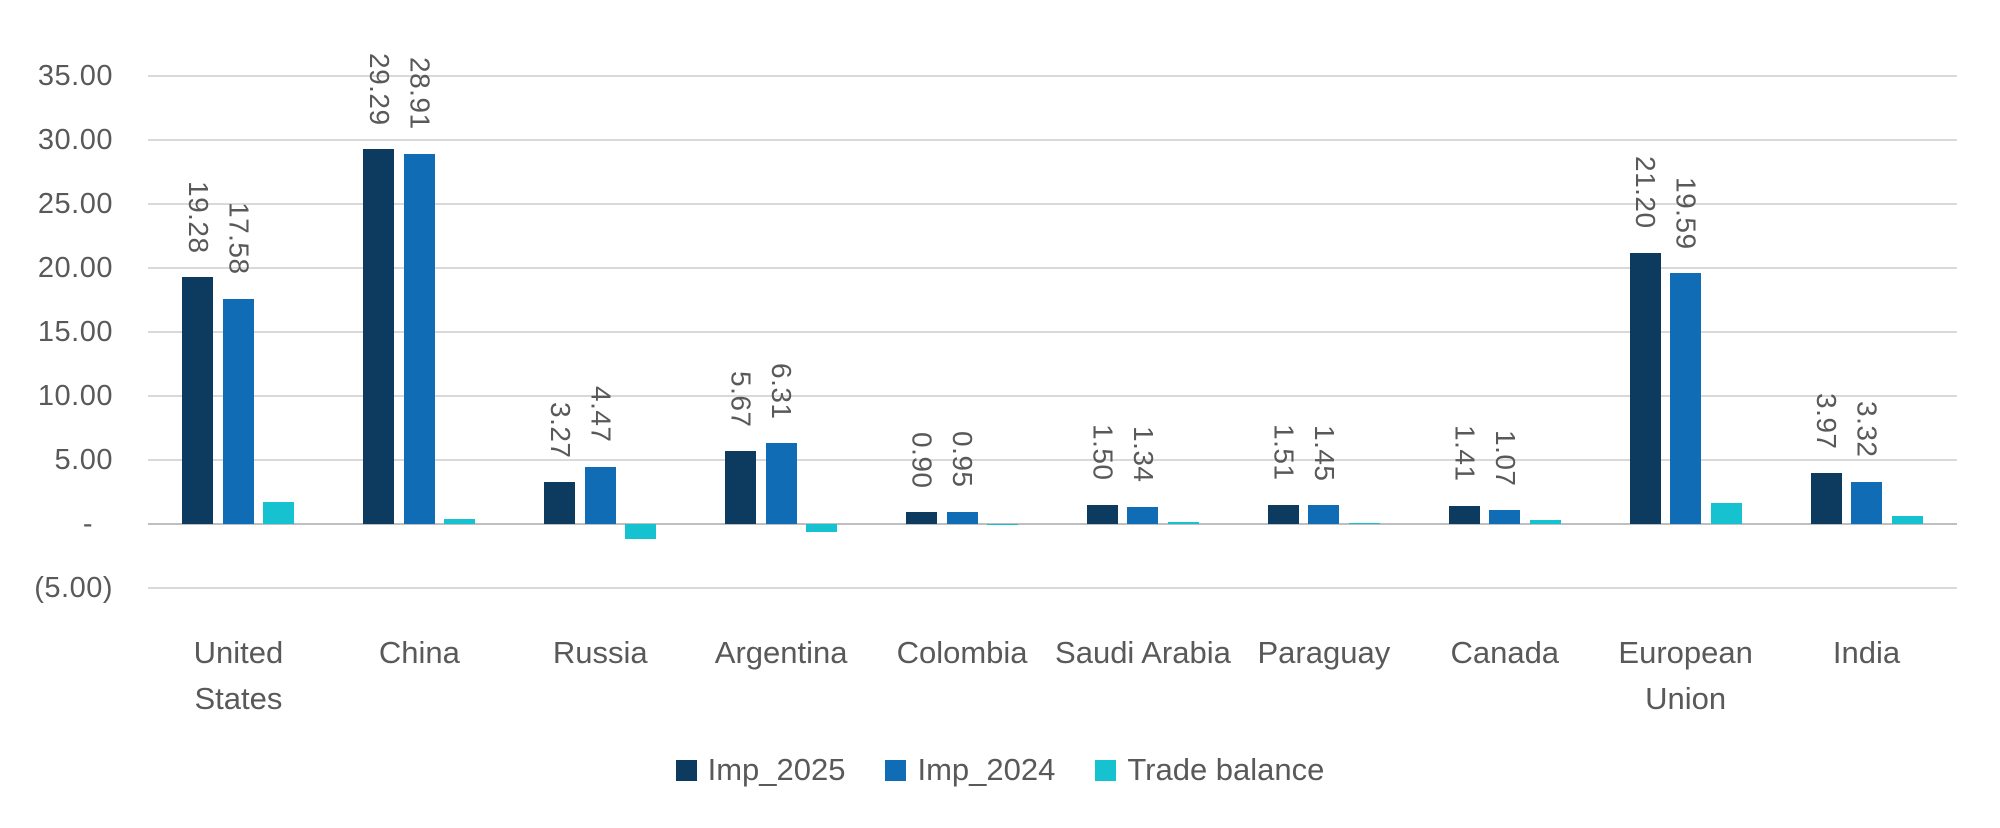 The height and width of the screenshot is (828, 2000). What do you see at coordinates (781, 652) in the screenshot?
I see `x-tick-label: Argentina` at bounding box center [781, 652].